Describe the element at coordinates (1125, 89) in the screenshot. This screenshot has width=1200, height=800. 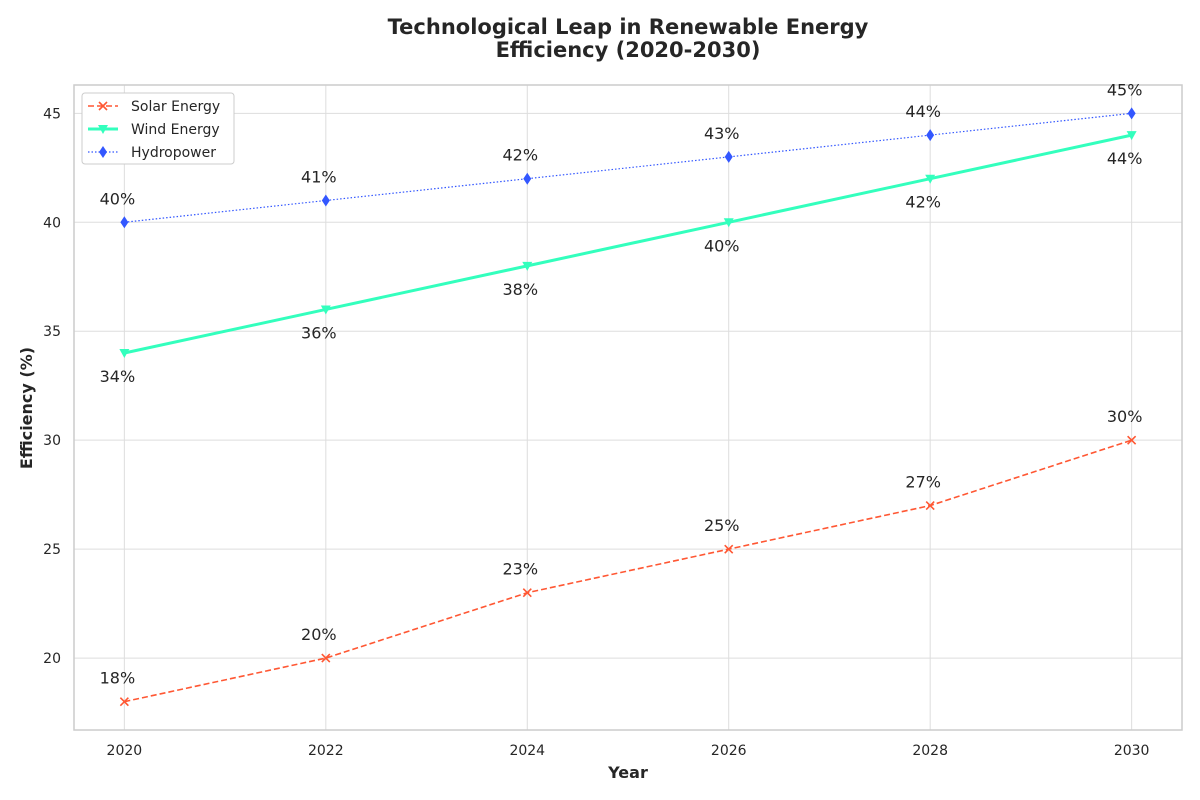
I see `data-label: 45%` at that location.